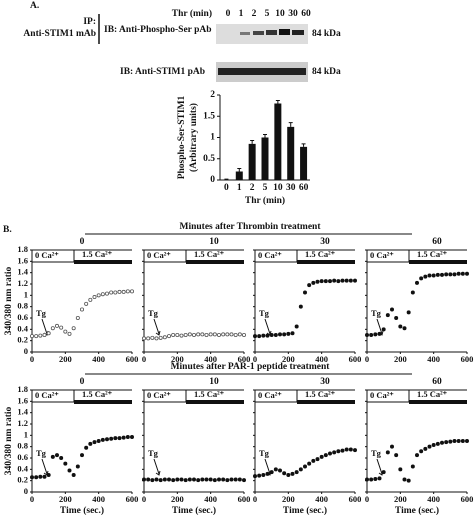 The width and height of the screenshot is (474, 515). What do you see at coordinates (267, 14) in the screenshot?
I see `lane-label: 5` at bounding box center [267, 14].